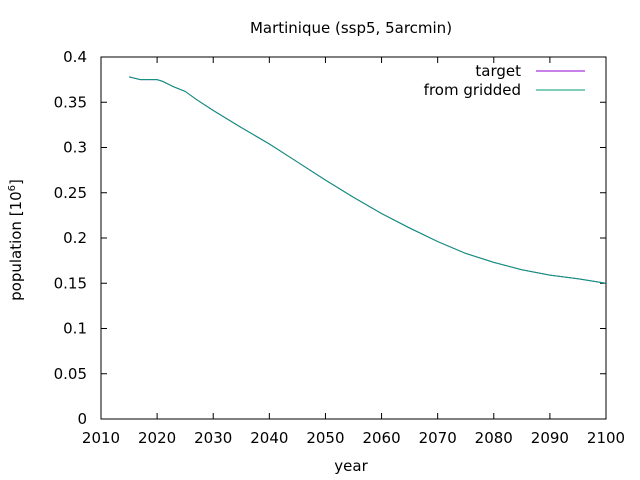 The image size is (640, 480). What do you see at coordinates (351, 28) in the screenshot?
I see `chart-title: Martinique (ssp5, 5arcmin)` at bounding box center [351, 28].